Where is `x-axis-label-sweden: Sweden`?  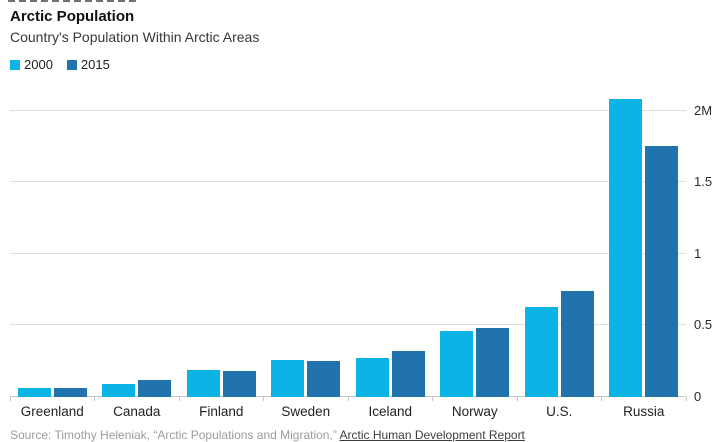
x-axis-label-sweden: Sweden is located at coordinates (306, 411).